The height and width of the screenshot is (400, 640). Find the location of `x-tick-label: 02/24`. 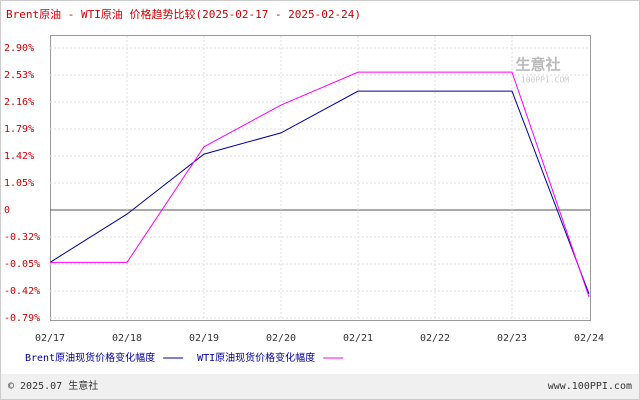

x-tick-label: 02/24 is located at coordinates (589, 338).